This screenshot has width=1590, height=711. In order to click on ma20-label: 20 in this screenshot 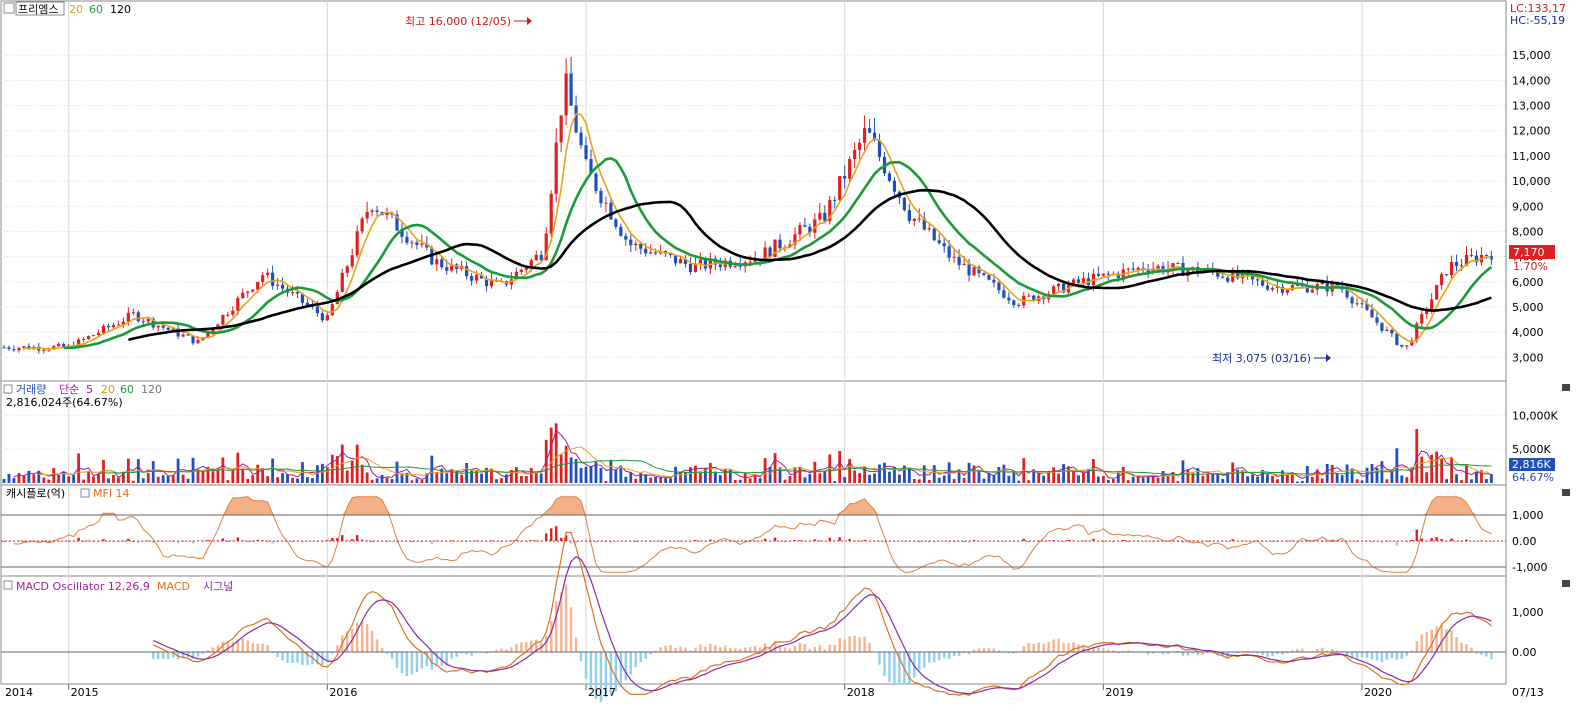, I will do `click(76, 9)`.